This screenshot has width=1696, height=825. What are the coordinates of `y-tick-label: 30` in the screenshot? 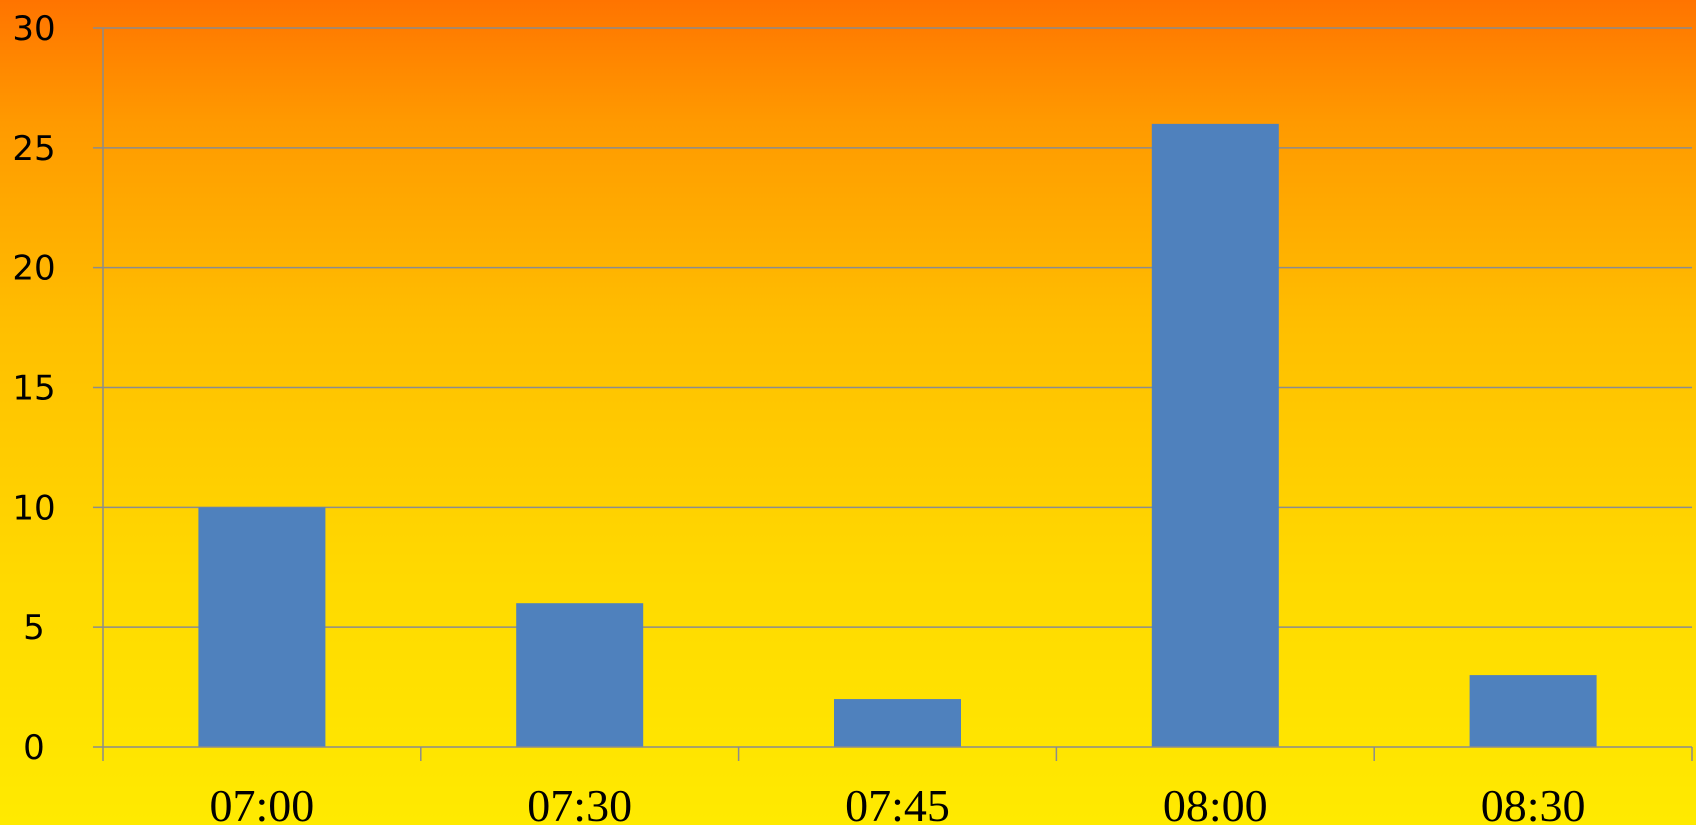 It's located at (33, 29).